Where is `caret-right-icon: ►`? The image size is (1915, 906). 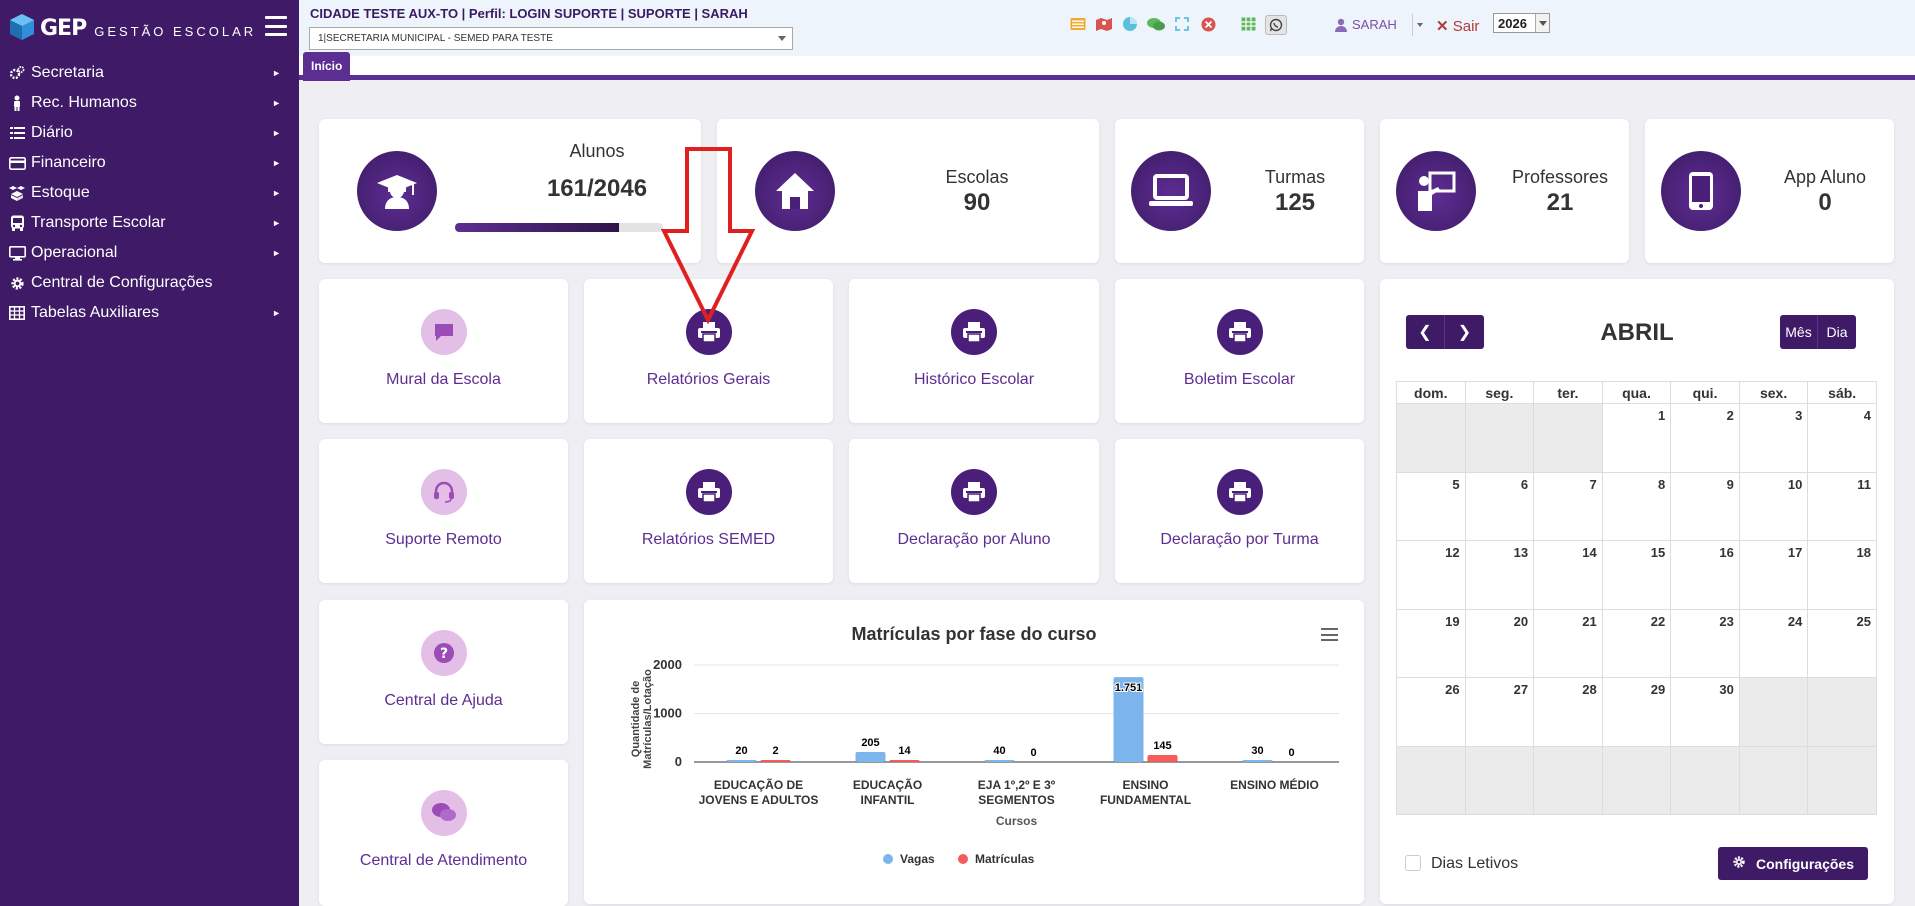
caret-right-icon: ► is located at coordinates (276, 223).